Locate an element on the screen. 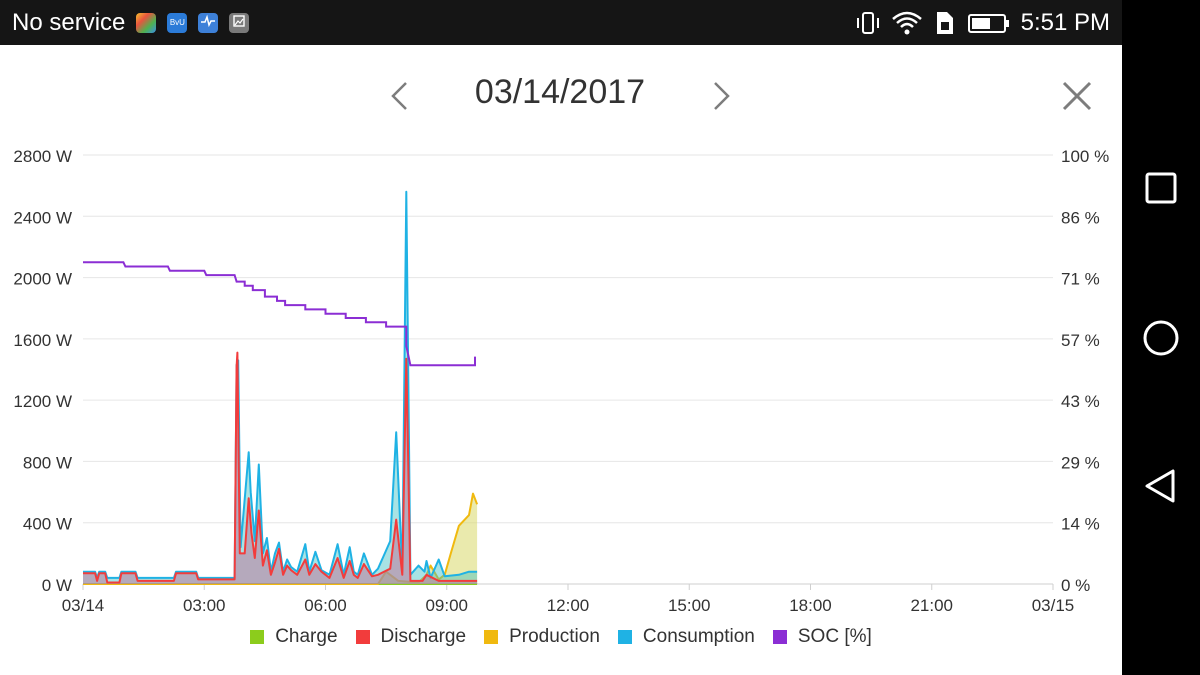 This screenshot has width=1200, height=675. wifi-icon is located at coordinates (906, 22).